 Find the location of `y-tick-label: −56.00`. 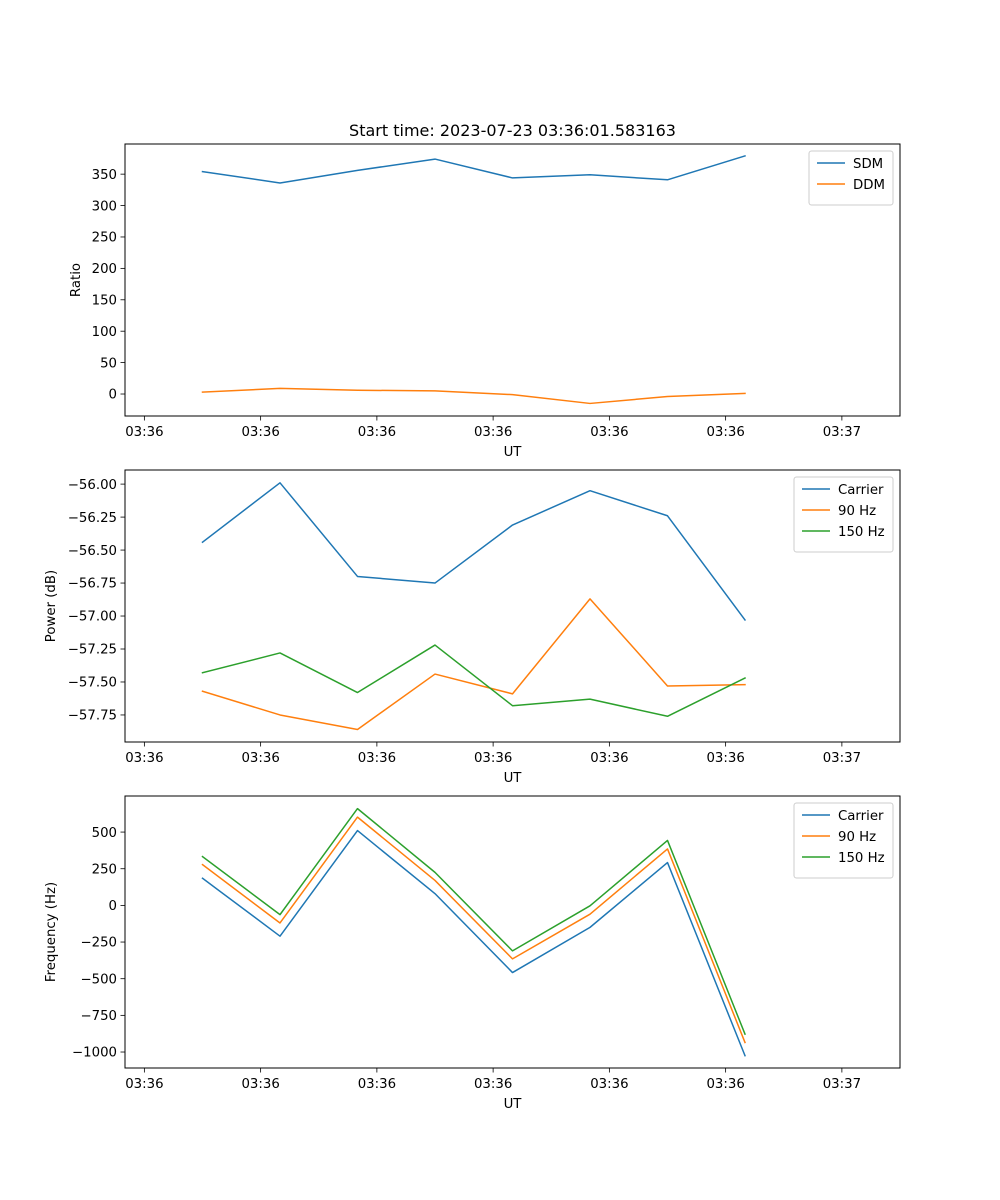

y-tick-label: −56.00 is located at coordinates (92, 485).